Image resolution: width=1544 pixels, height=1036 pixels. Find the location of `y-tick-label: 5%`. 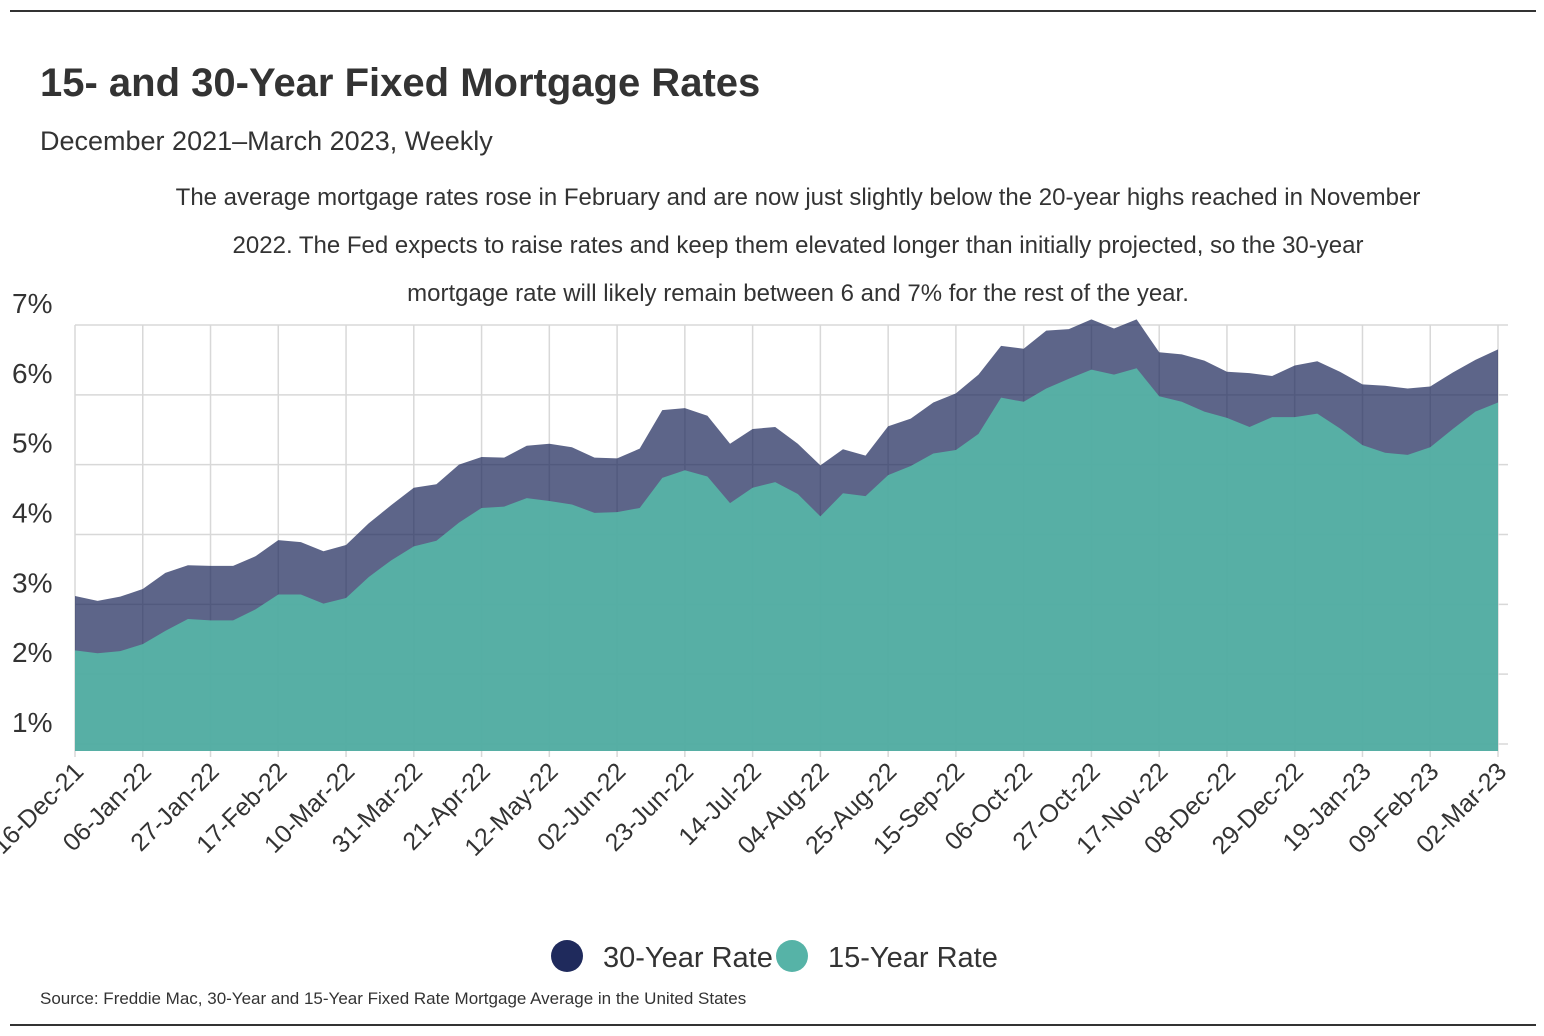

y-tick-label: 5% is located at coordinates (32, 443).